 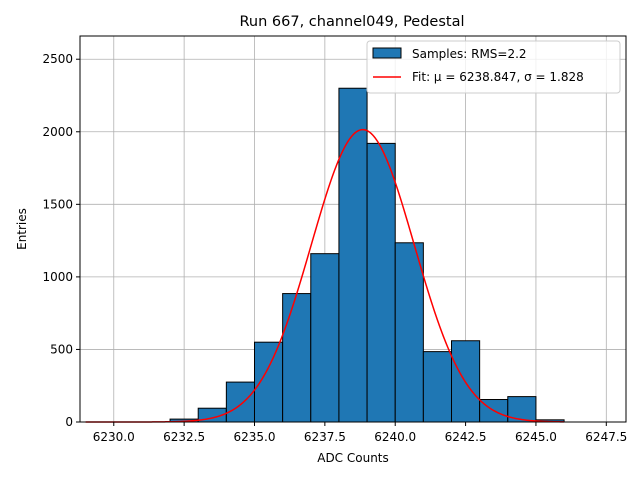 I want to click on y-tick-label: 1000, so click(x=57, y=277).